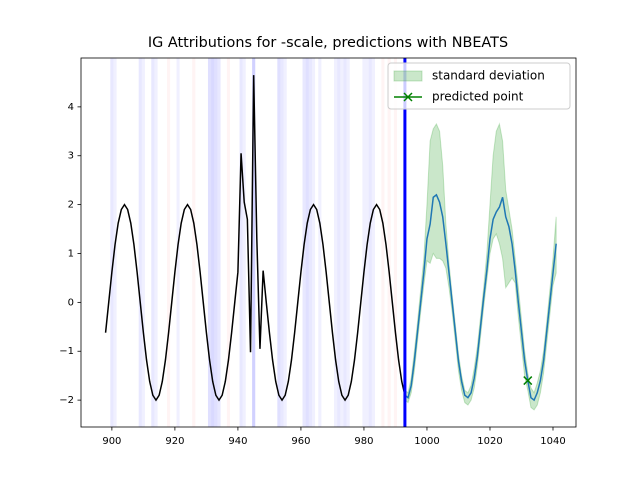 The width and height of the screenshot is (640, 484). Describe the element at coordinates (174, 441) in the screenshot. I see `x-tick-label: 920` at that location.